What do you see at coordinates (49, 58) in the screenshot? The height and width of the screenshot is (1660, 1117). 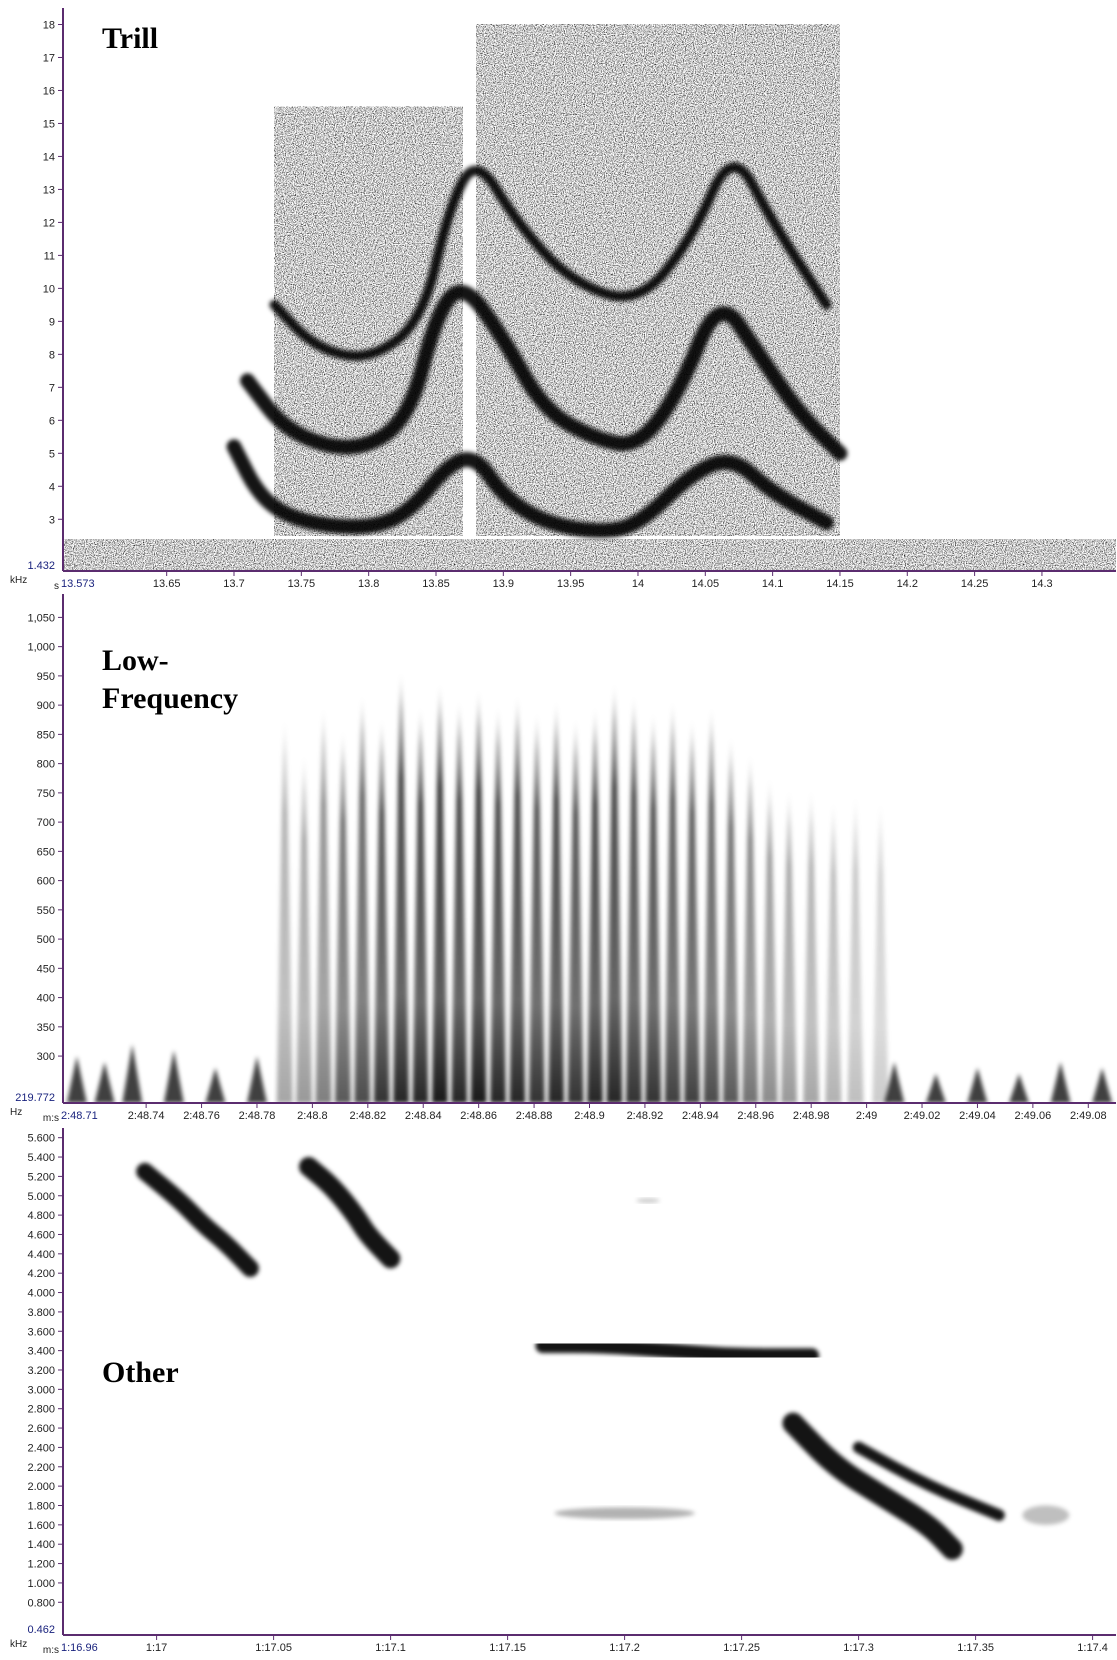 I see `y-tick-label: 17` at bounding box center [49, 58].